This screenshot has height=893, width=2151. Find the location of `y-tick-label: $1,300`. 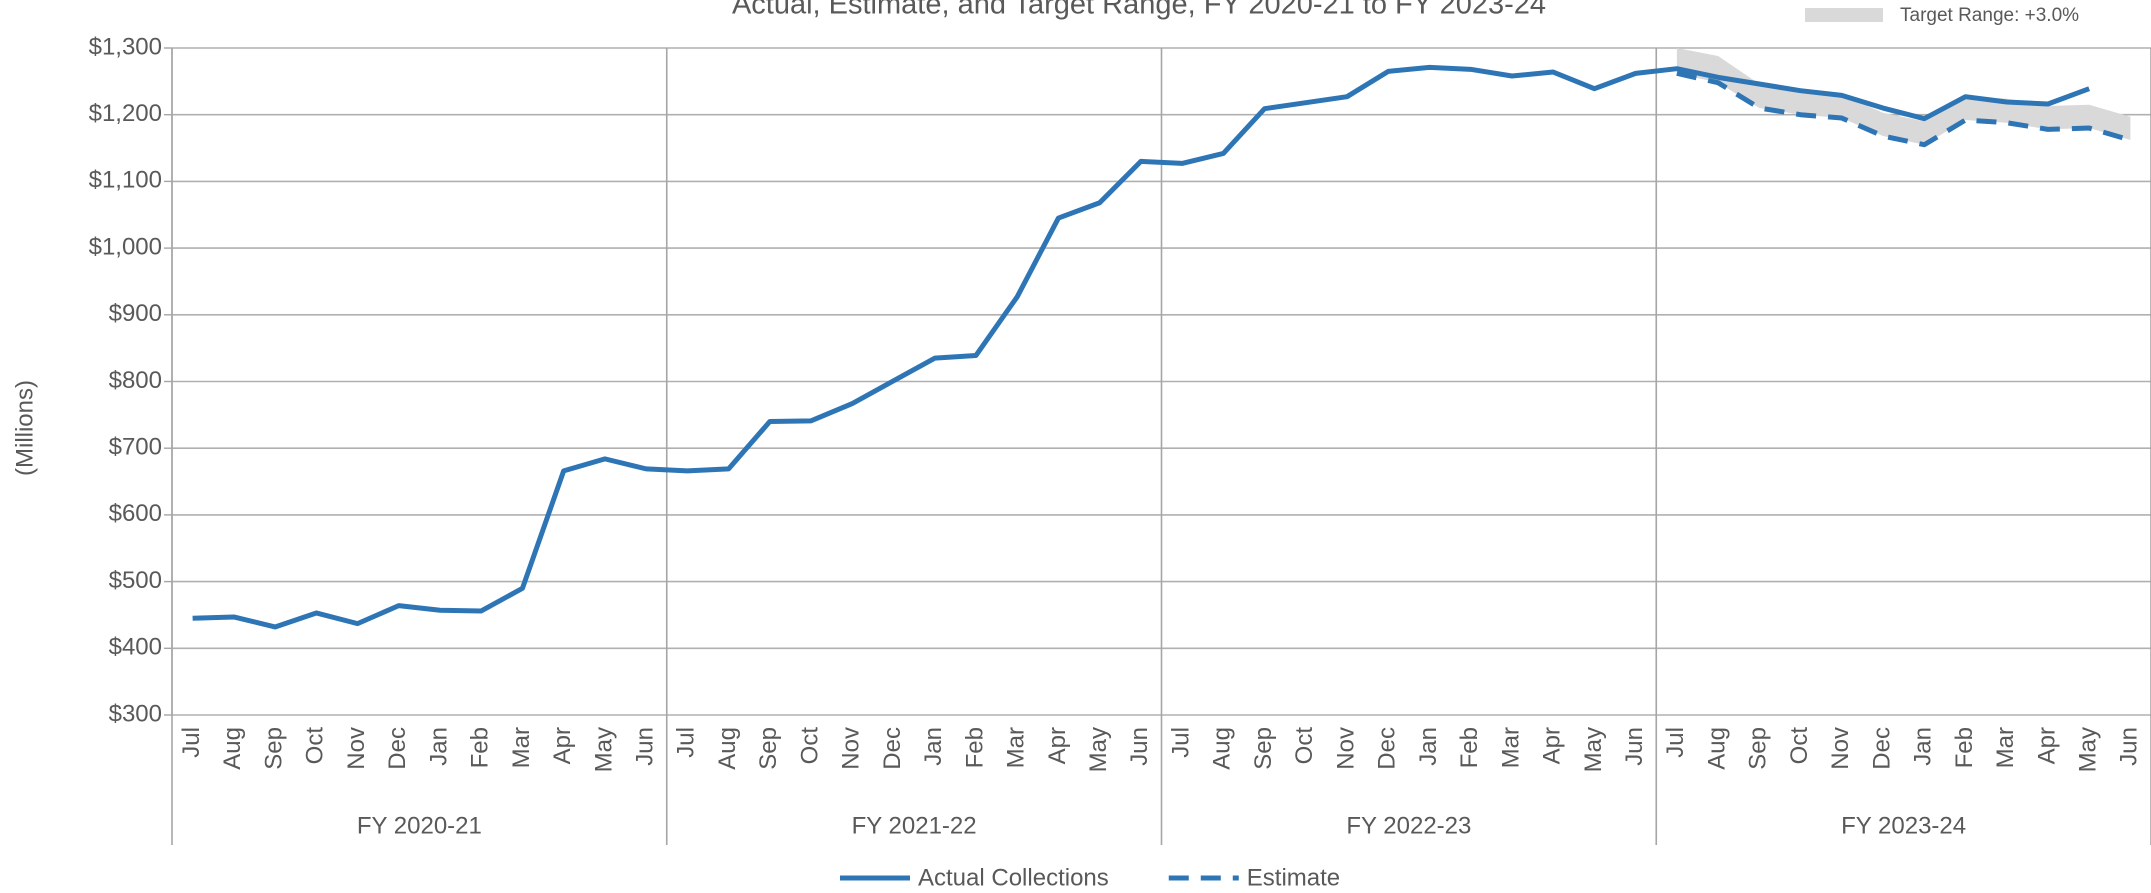

y-tick-label: $1,300 is located at coordinates (125, 46).